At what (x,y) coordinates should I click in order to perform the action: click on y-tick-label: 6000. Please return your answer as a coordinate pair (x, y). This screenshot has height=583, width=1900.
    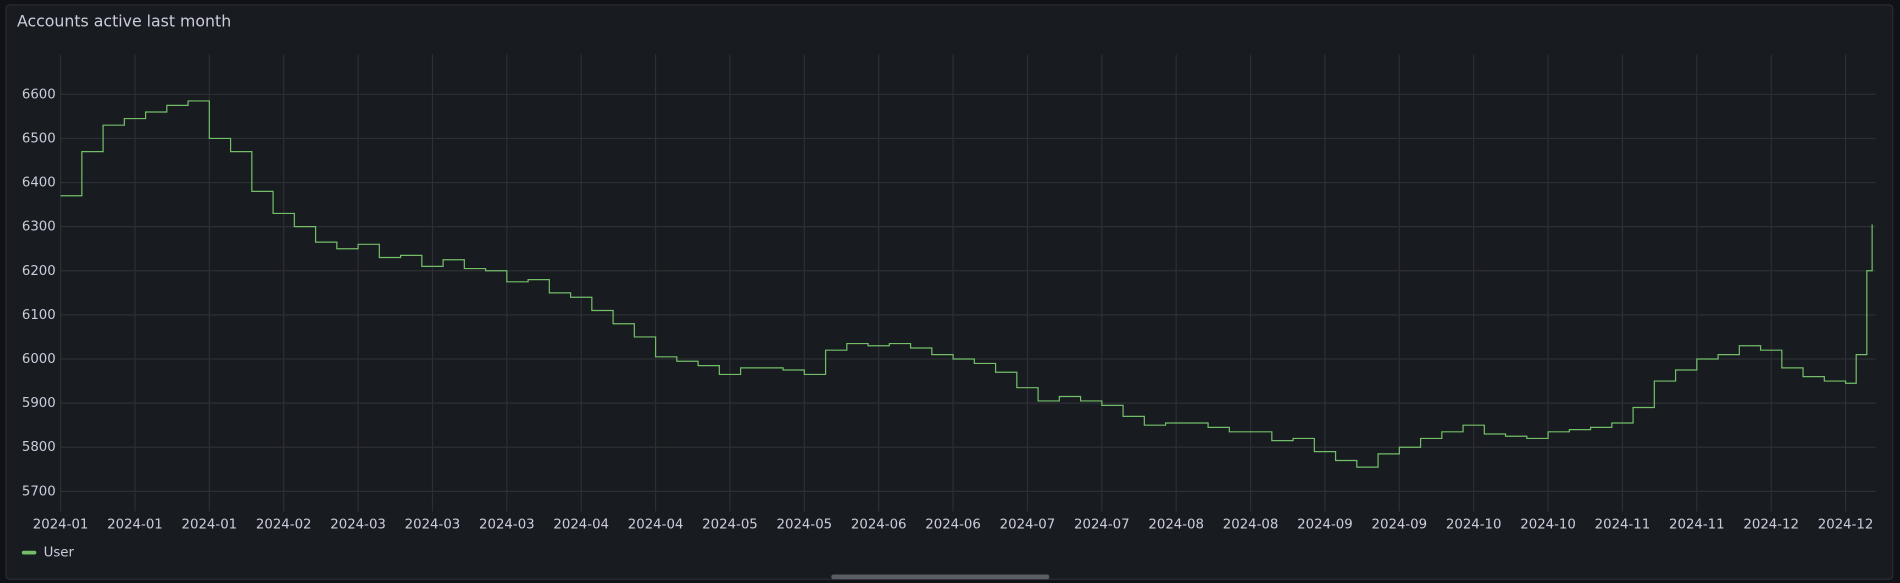
    Looking at the image, I should click on (39, 359).